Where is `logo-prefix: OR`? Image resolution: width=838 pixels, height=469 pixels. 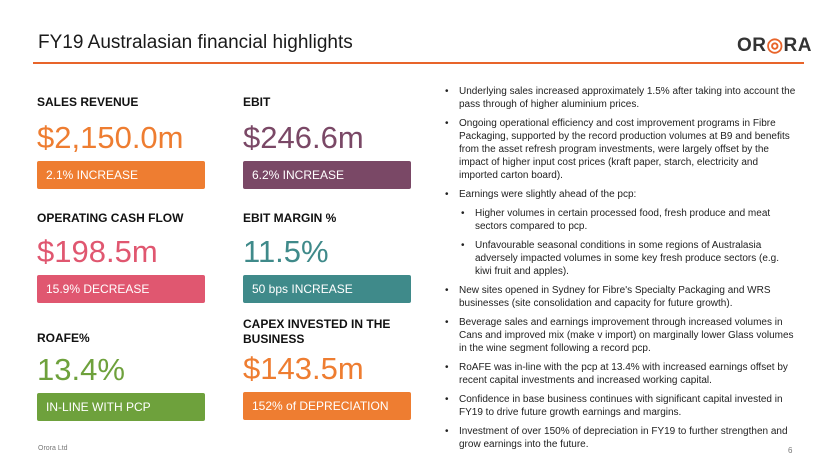 logo-prefix: OR is located at coordinates (751, 45).